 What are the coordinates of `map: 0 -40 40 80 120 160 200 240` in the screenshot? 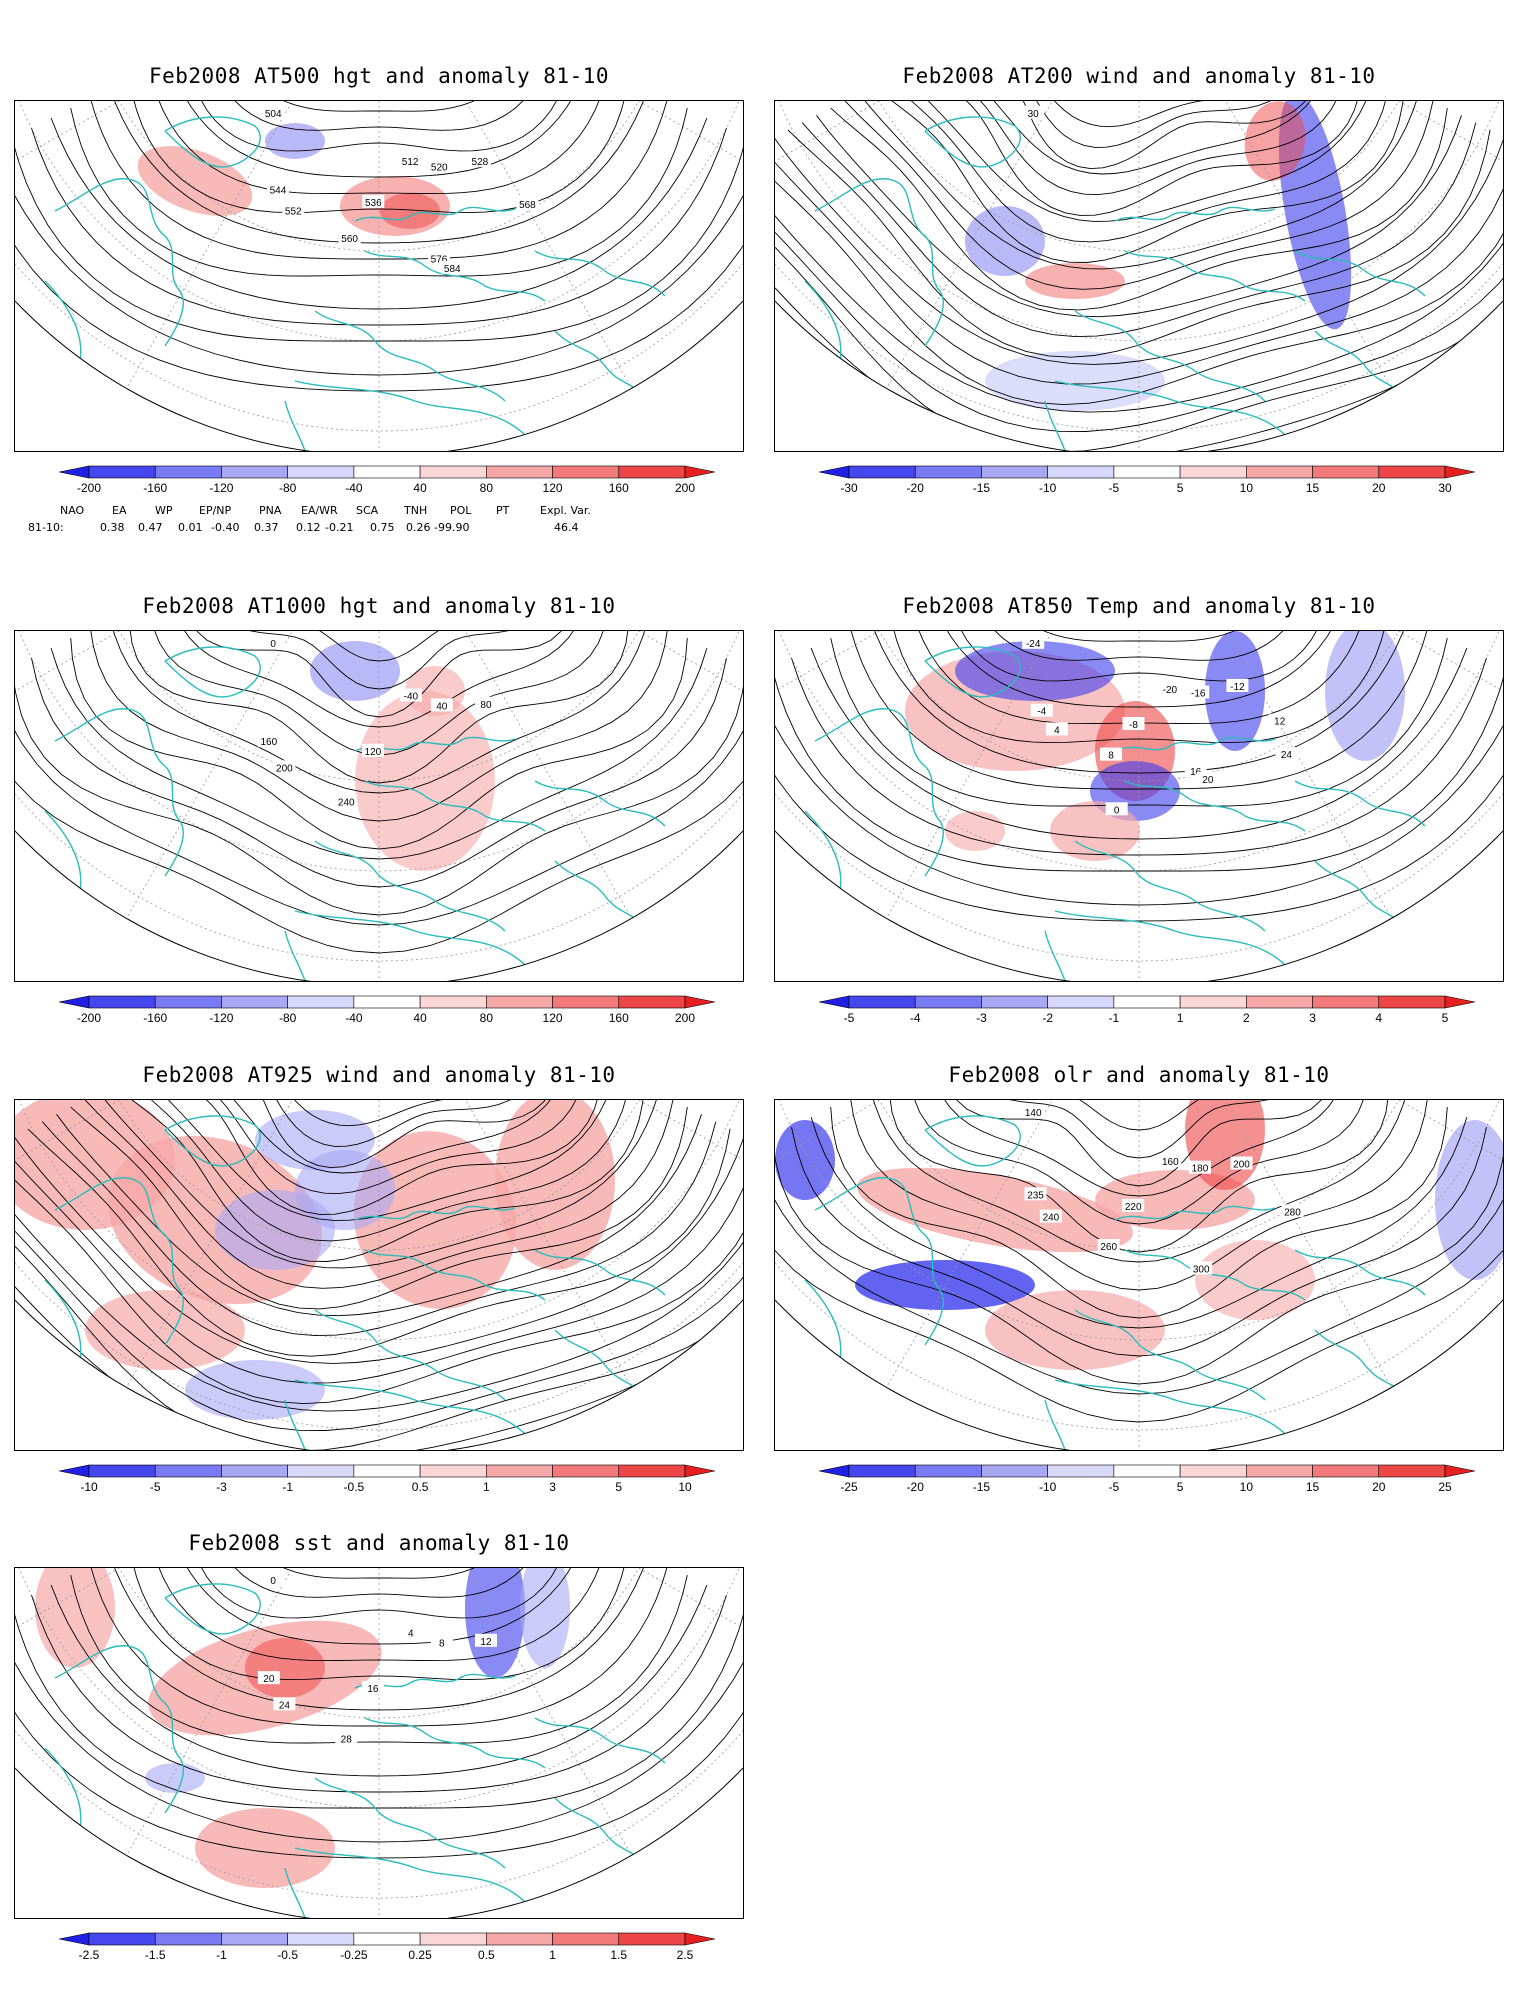 It's located at (379, 806).